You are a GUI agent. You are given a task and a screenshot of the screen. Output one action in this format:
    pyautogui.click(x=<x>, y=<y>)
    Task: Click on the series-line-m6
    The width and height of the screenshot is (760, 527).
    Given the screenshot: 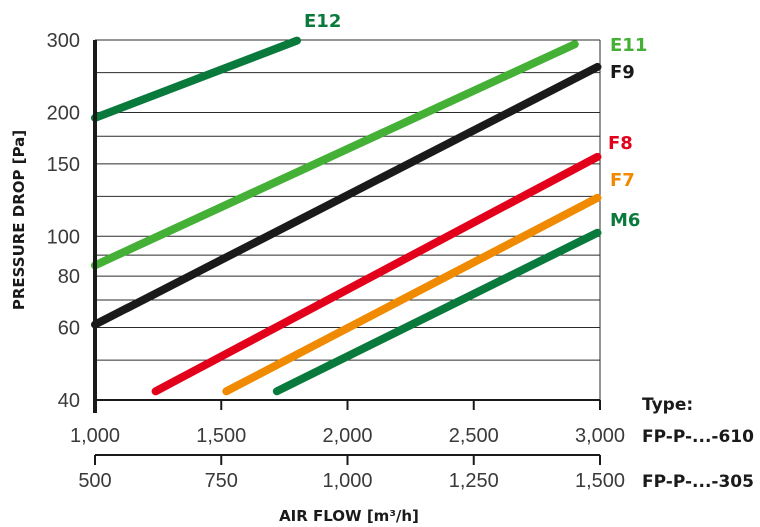 What is the action you would take?
    pyautogui.click(x=437, y=312)
    